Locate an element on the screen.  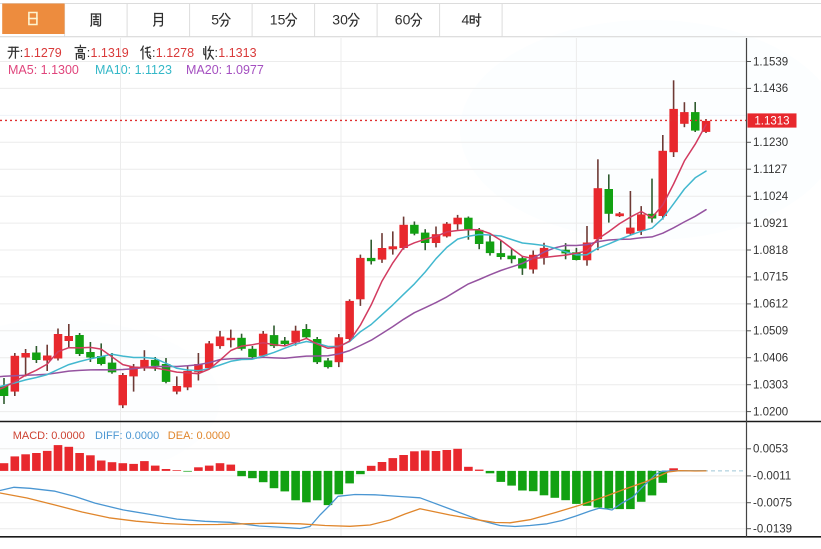
svg-text: MA5: 1.1300 is located at coordinates (43, 70).